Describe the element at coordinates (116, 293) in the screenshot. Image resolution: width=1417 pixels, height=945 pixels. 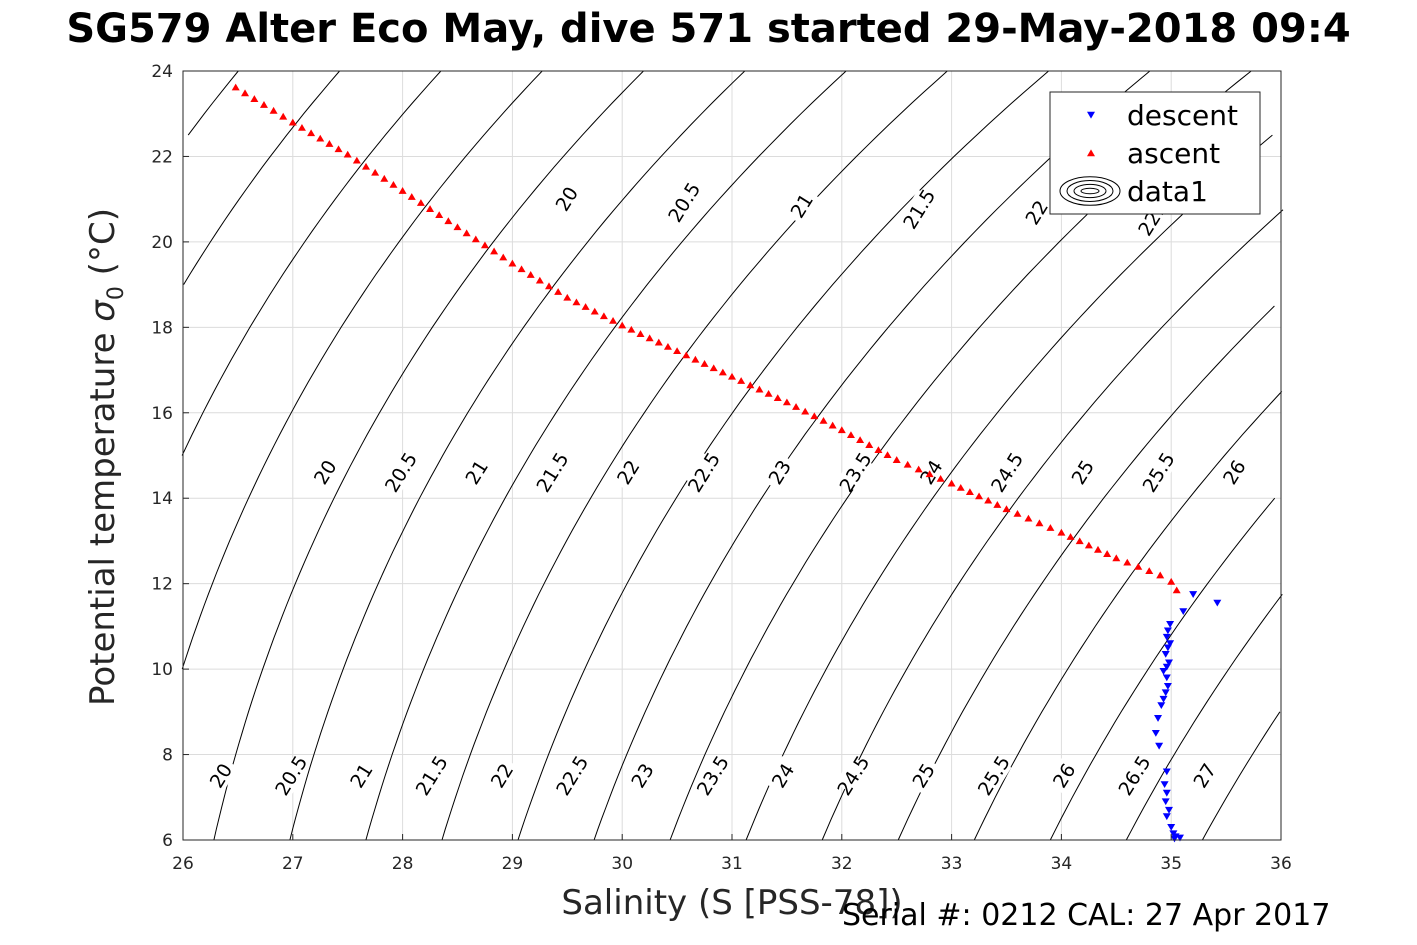
I see `y-axis-label-subscript: 0` at that location.